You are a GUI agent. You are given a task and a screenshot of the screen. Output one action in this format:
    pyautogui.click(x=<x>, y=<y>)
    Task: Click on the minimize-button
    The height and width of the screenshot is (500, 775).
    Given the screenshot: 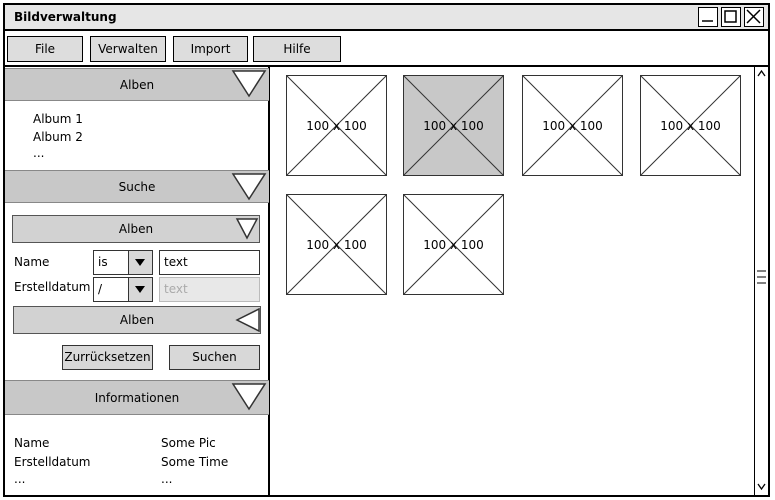 What is the action you would take?
    pyautogui.click(x=708, y=17)
    